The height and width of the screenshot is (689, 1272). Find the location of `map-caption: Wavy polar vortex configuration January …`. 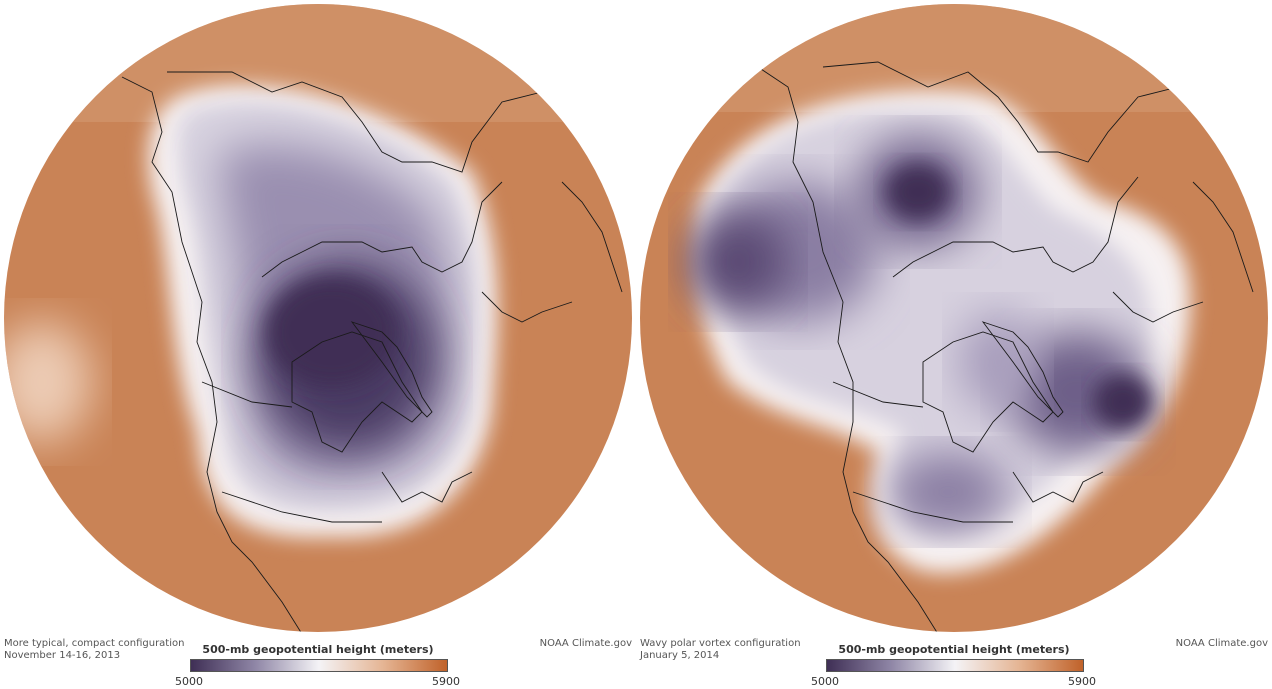

map-caption: Wavy polar vortex configuration January … is located at coordinates (720, 650).